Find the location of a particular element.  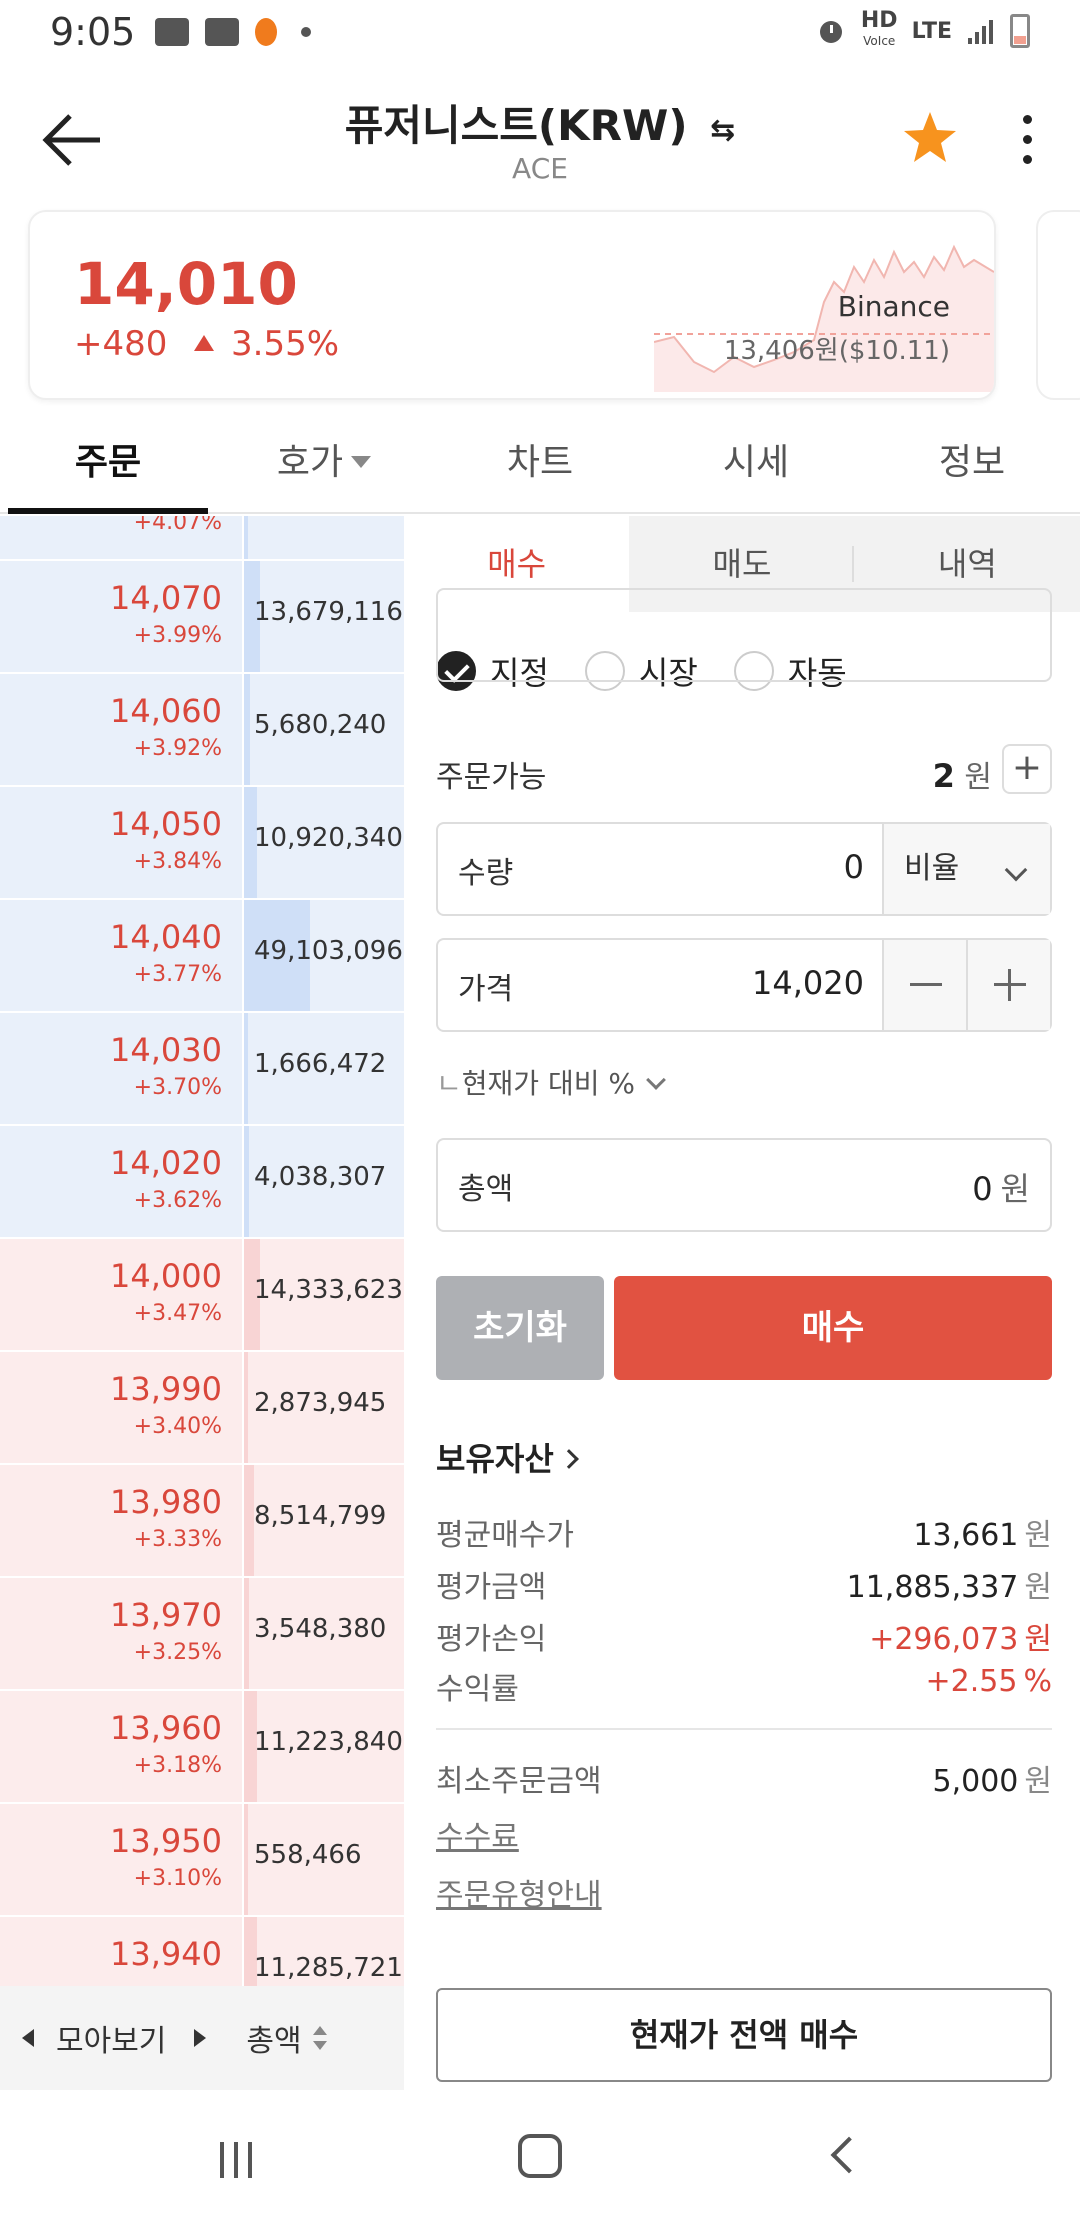

coin-symbol: ACE is located at coordinates (540, 168).